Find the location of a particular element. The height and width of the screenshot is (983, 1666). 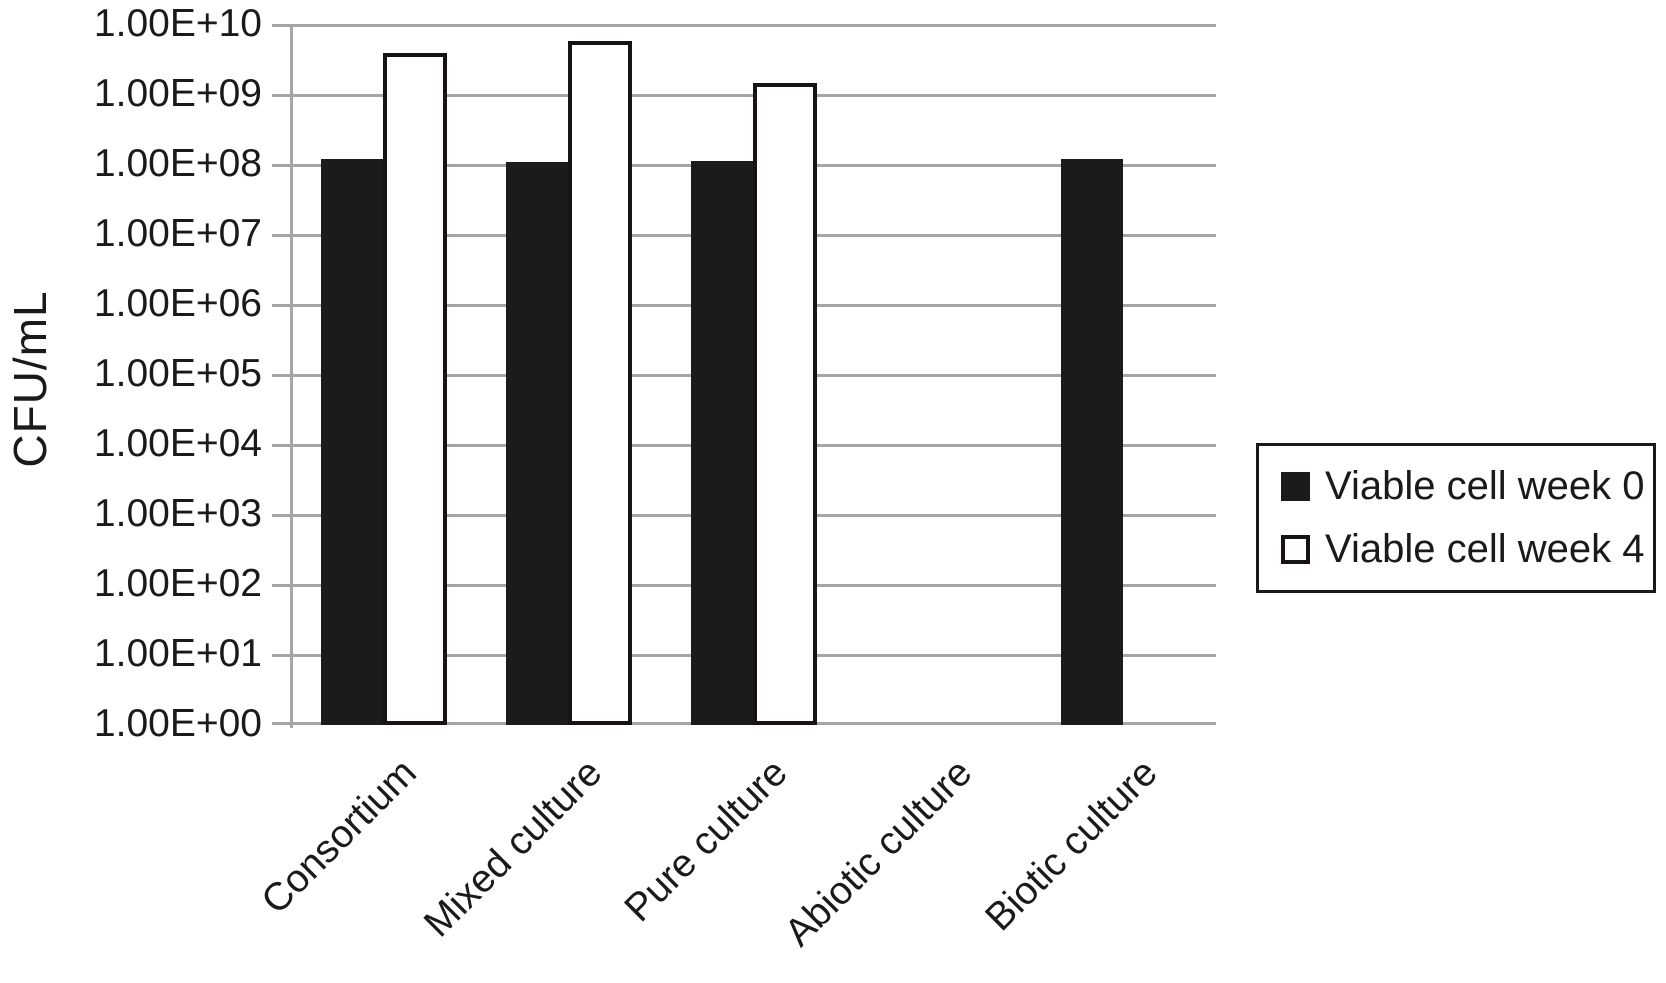

x-category-label-abiotic-culture: Abiotic culture is located at coordinates (878, 853).